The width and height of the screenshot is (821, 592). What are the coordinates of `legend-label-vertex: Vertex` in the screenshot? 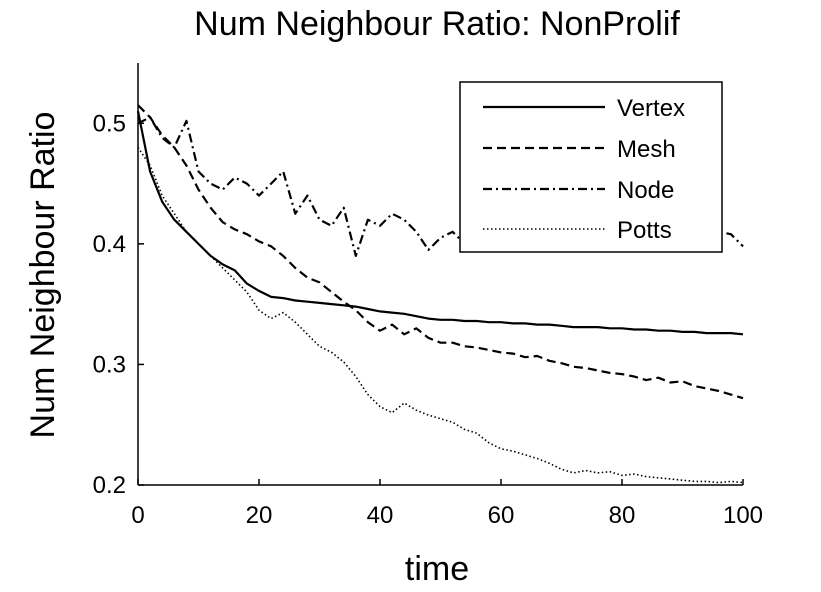 It's located at (651, 108).